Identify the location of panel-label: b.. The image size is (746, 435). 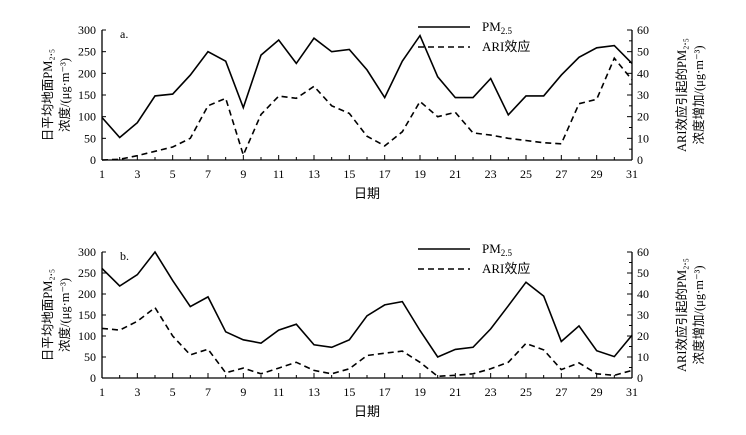
(124, 256).